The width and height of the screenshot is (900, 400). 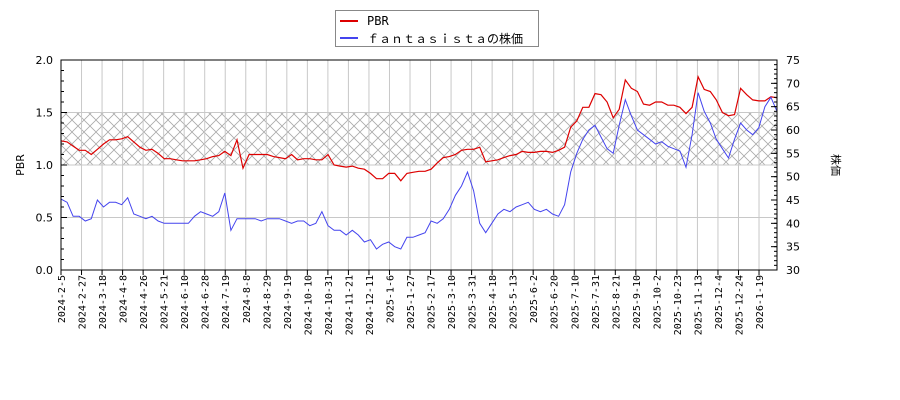 I want to click on x-tick-label: 2024-4-26, so click(x=144, y=302).